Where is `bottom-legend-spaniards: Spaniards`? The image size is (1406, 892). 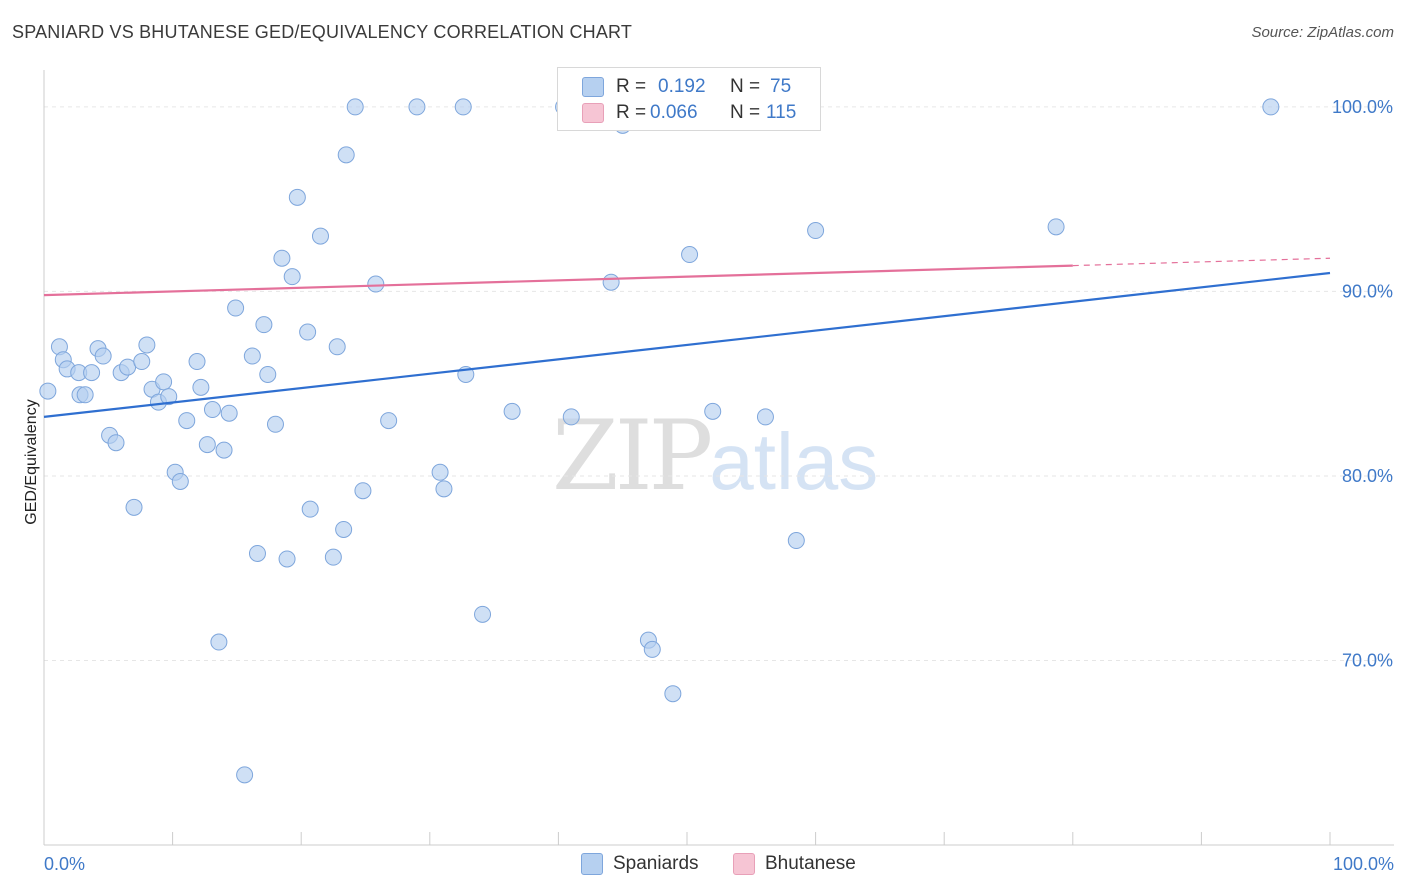 bottom-legend-spaniards: Spaniards is located at coordinates (640, 864).